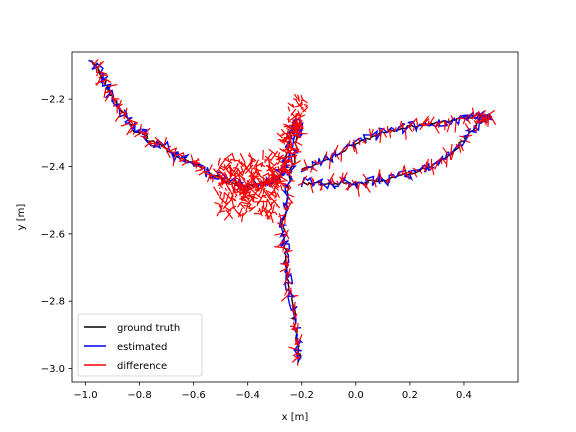 This screenshot has height=432, width=576. Describe the element at coordinates (272, 391) in the screenshot. I see `x-axis-ticks: −1.0 −0.8 −0.6 −0.4 −0.2 0.0 0.2 0.4` at that location.